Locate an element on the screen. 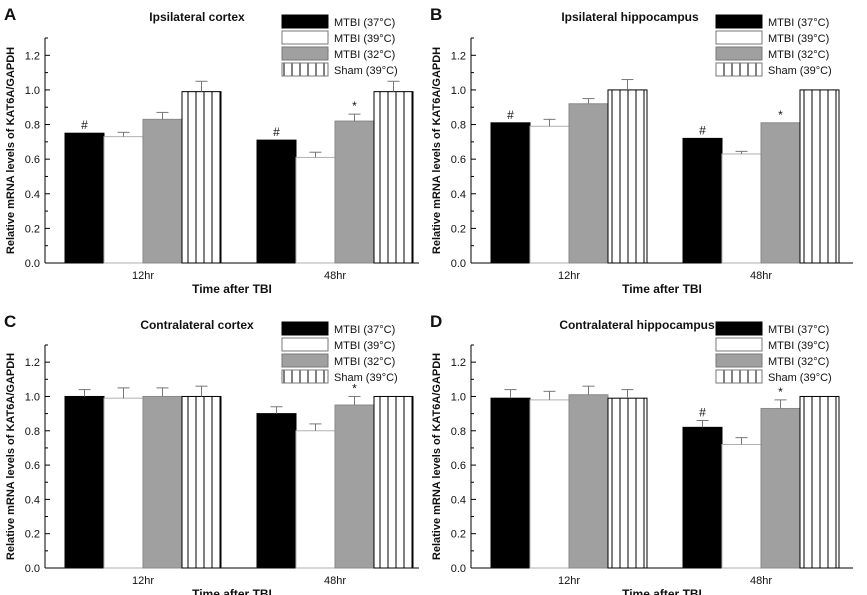  chart-title: Contralateral cortex is located at coordinates (197, 325).